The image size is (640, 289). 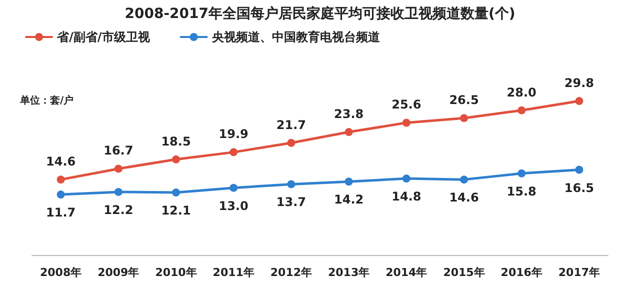 I want to click on data-label: 23.8, so click(x=349, y=114).